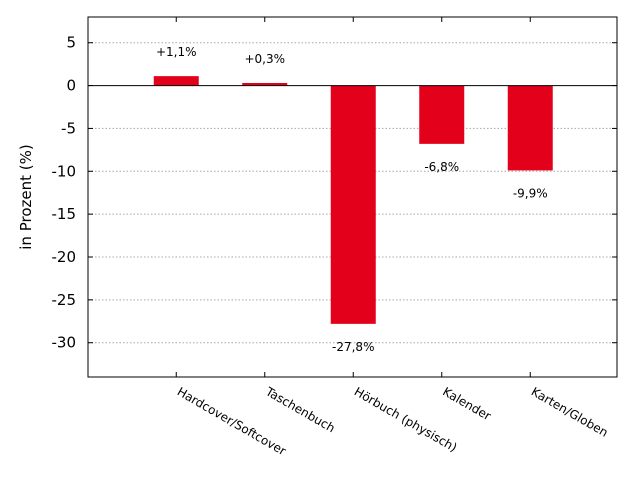 The width and height of the screenshot is (640, 480). I want to click on y-tick-label: 5, so click(71, 43).